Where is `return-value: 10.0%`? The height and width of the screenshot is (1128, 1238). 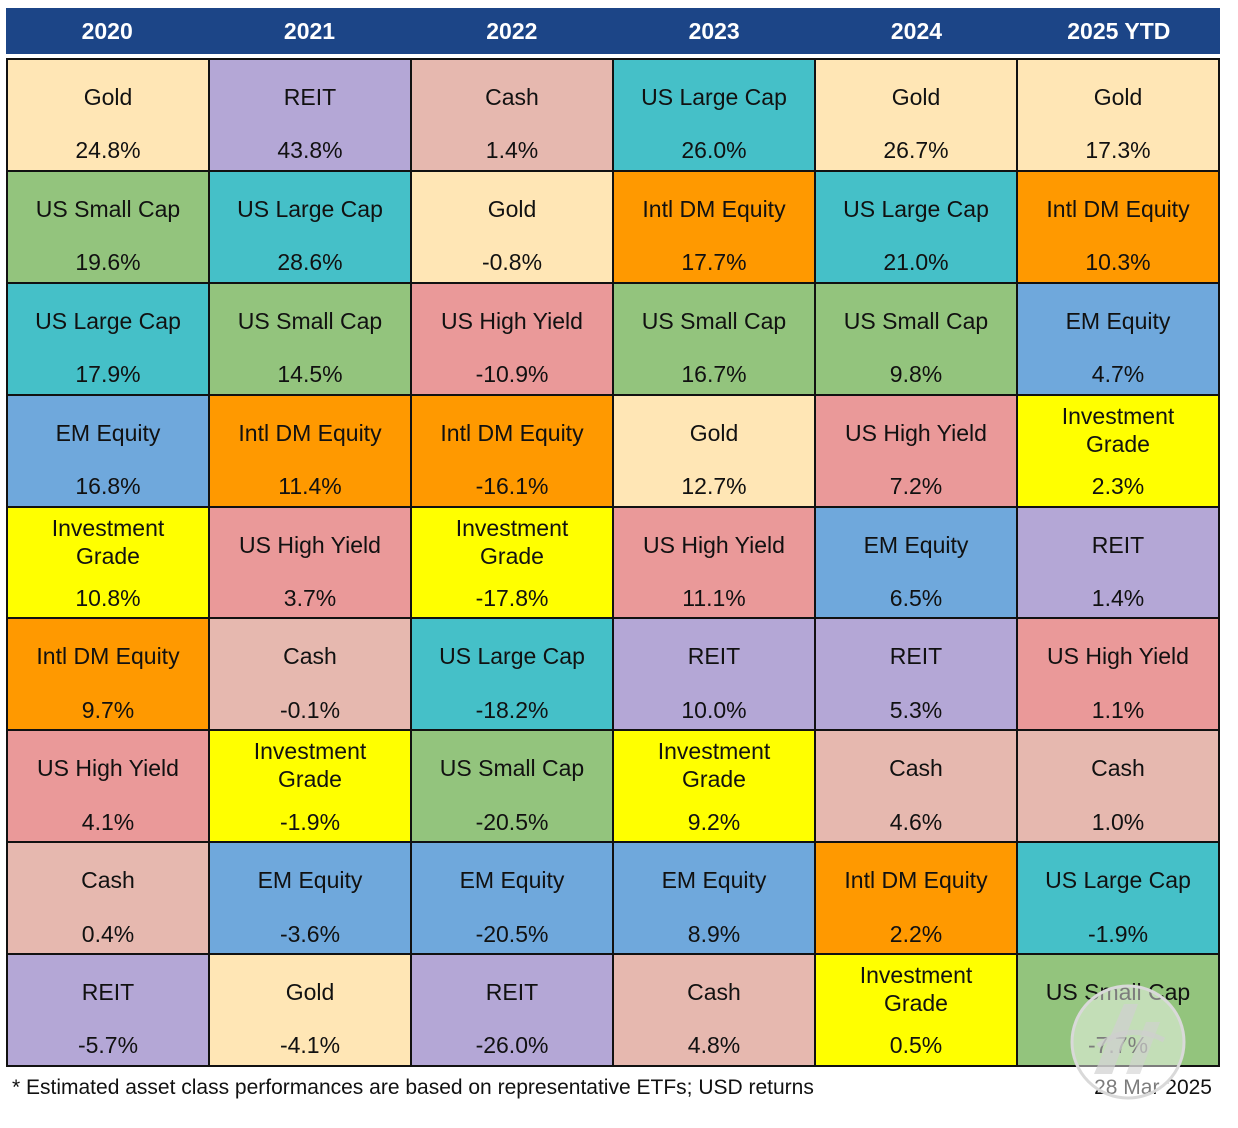 return-value: 10.0% is located at coordinates (714, 709).